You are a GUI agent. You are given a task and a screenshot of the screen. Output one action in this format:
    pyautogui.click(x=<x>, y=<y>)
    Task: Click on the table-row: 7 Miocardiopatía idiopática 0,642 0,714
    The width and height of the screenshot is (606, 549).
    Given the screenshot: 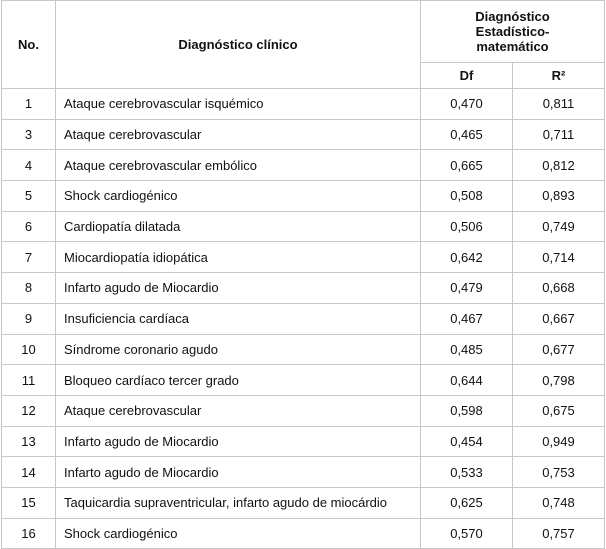 What is the action you would take?
    pyautogui.click(x=303, y=257)
    